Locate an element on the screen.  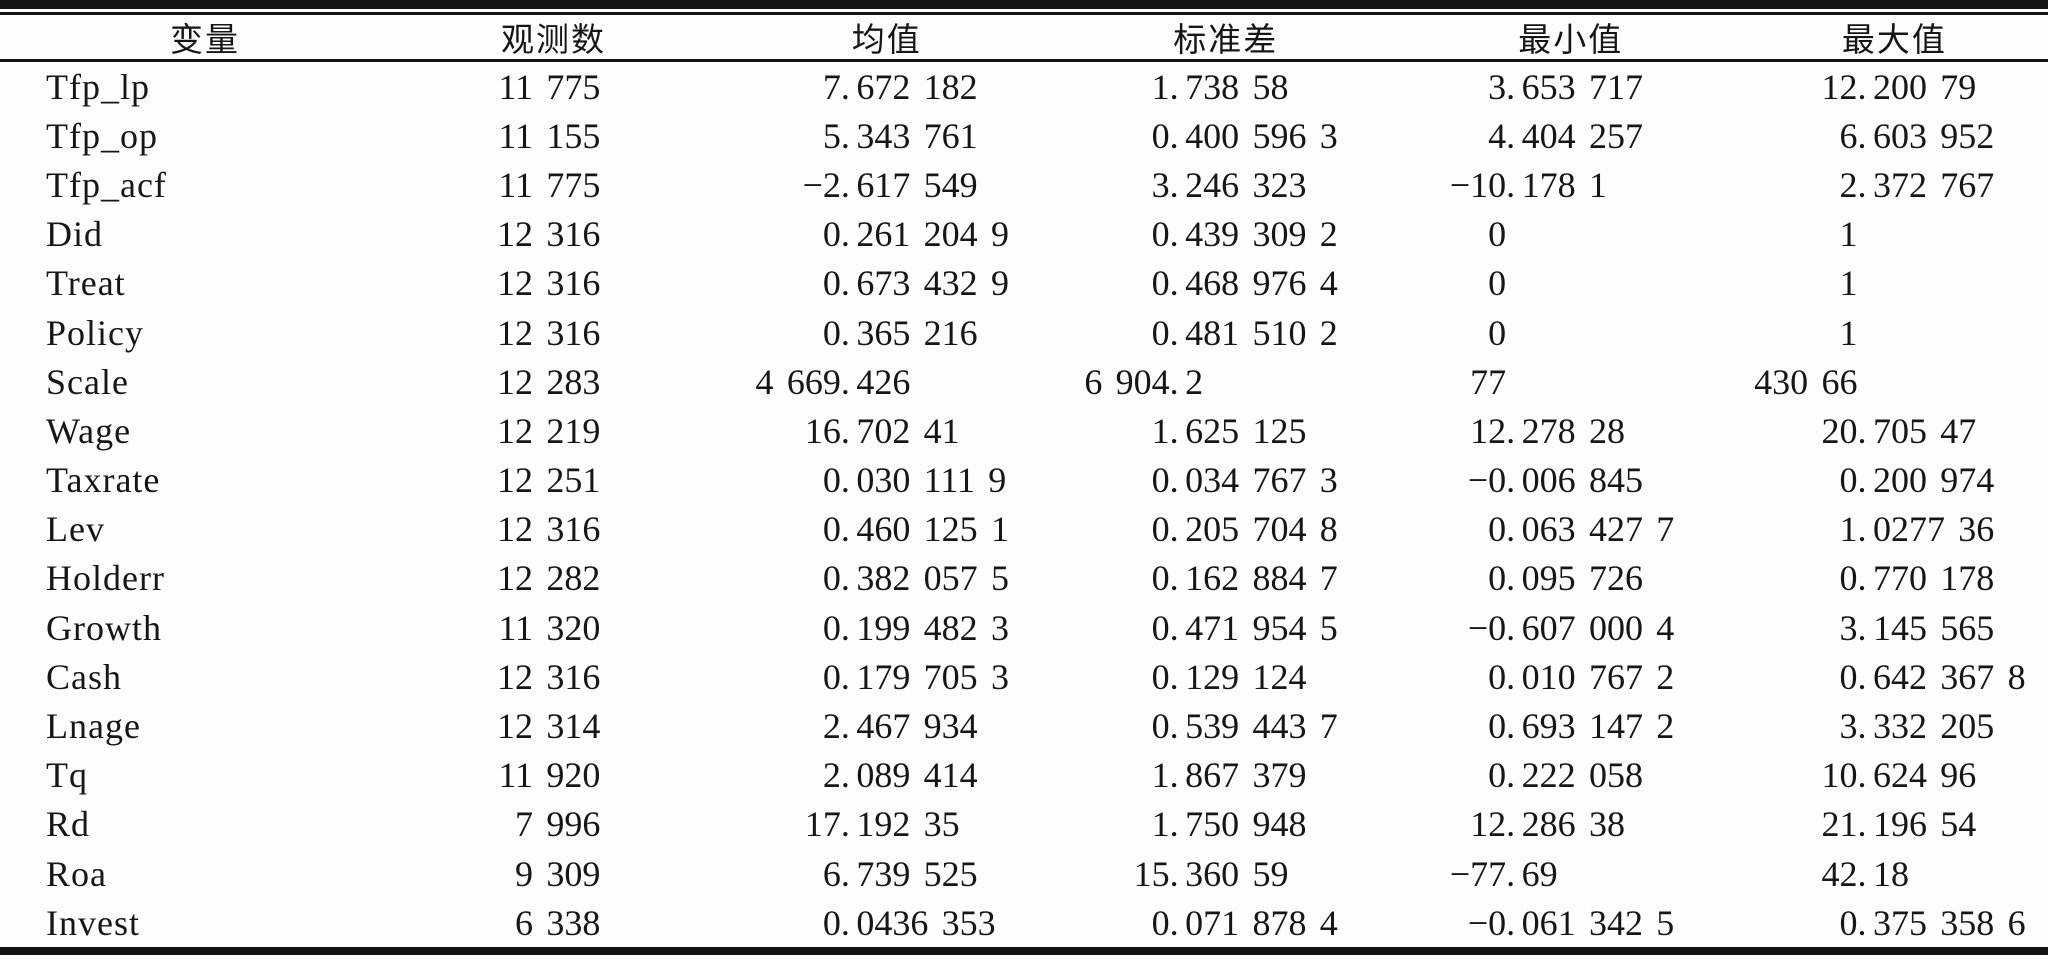
table-cell: 2. 467 934 is located at coordinates (900, 726).